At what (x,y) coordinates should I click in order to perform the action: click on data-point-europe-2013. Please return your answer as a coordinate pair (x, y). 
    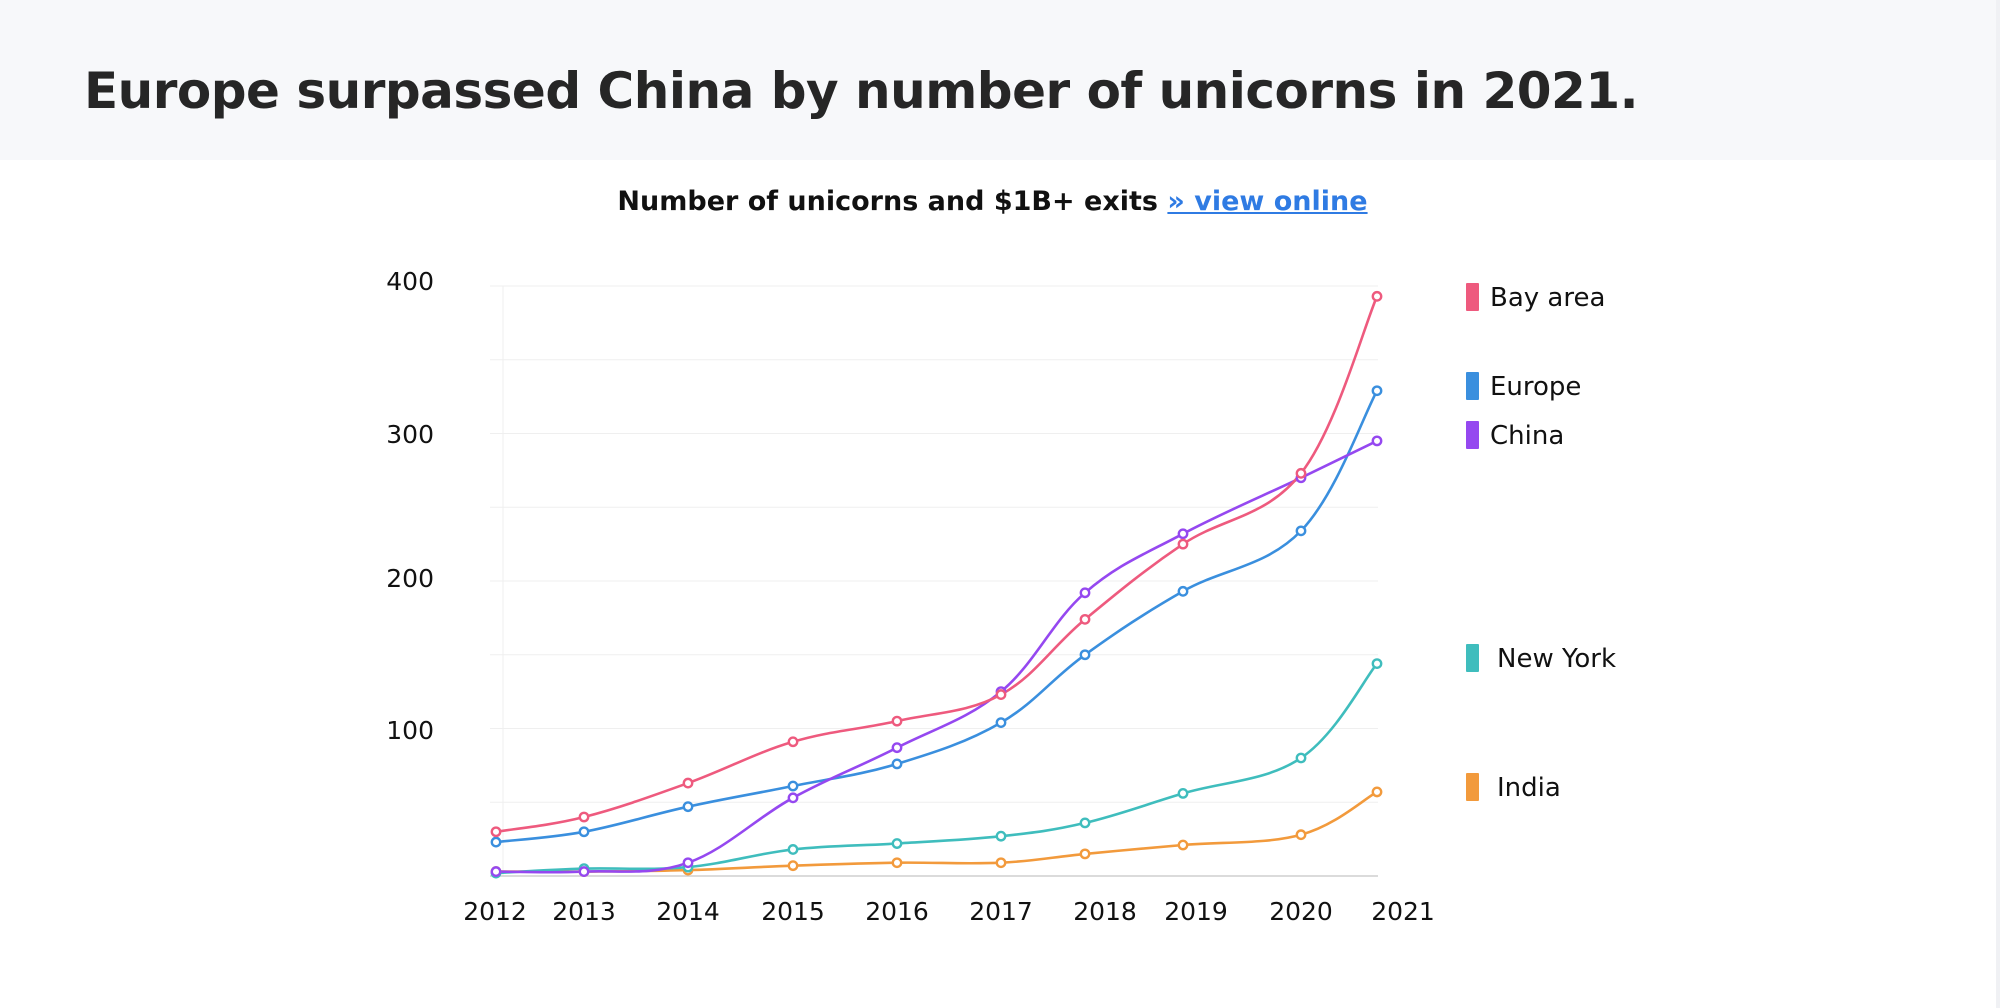
    Looking at the image, I should click on (584, 832).